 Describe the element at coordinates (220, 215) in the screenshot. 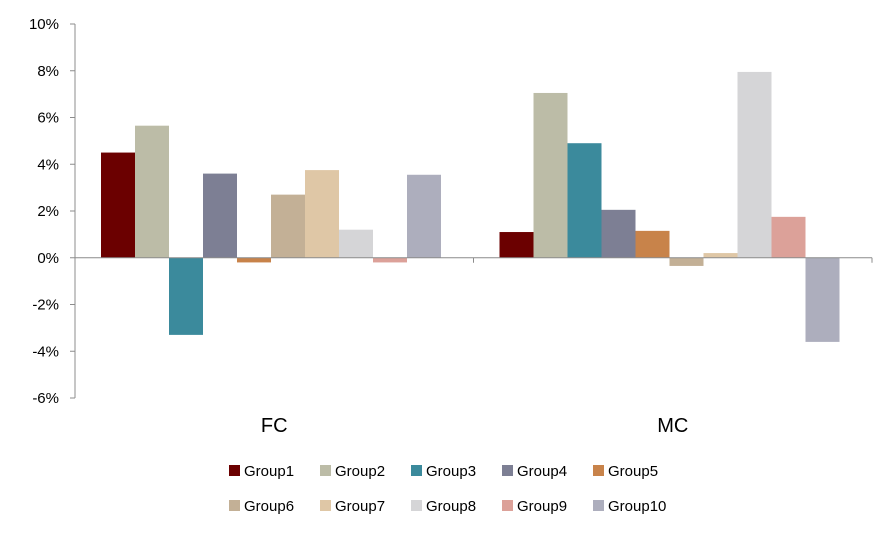

I see `bar-fc-group4` at that location.